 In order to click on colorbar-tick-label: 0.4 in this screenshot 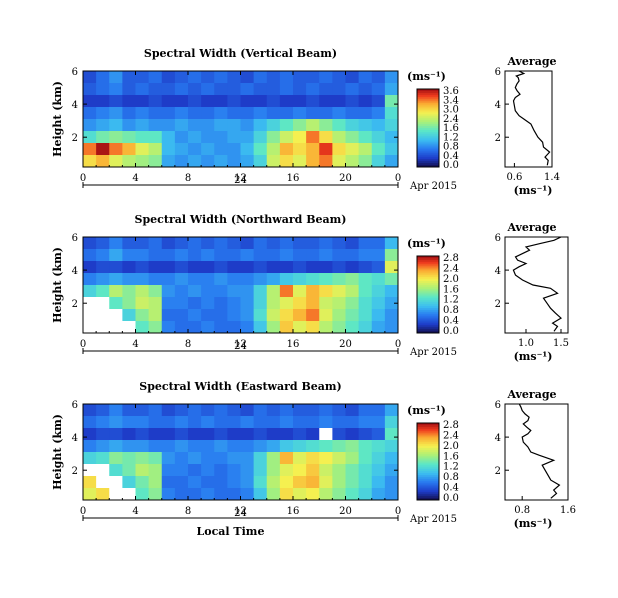, I will do `click(451, 156)`.